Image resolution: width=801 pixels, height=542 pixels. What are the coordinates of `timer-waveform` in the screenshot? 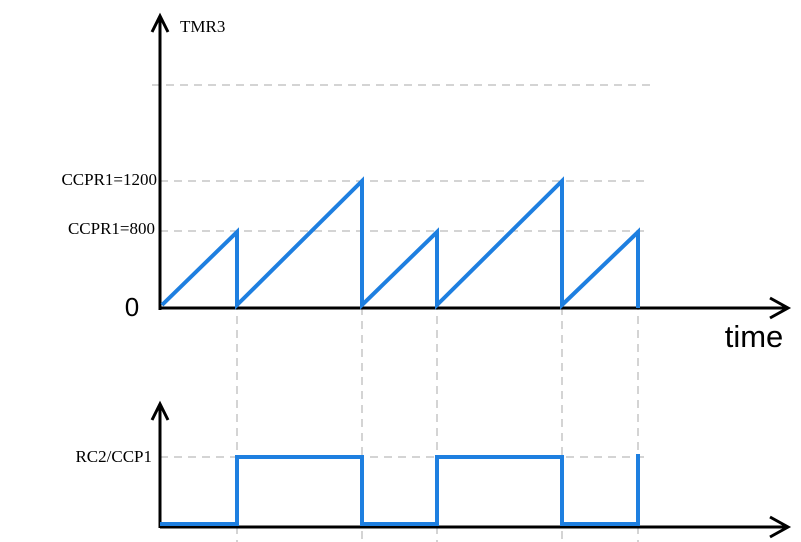 It's located at (400, 243).